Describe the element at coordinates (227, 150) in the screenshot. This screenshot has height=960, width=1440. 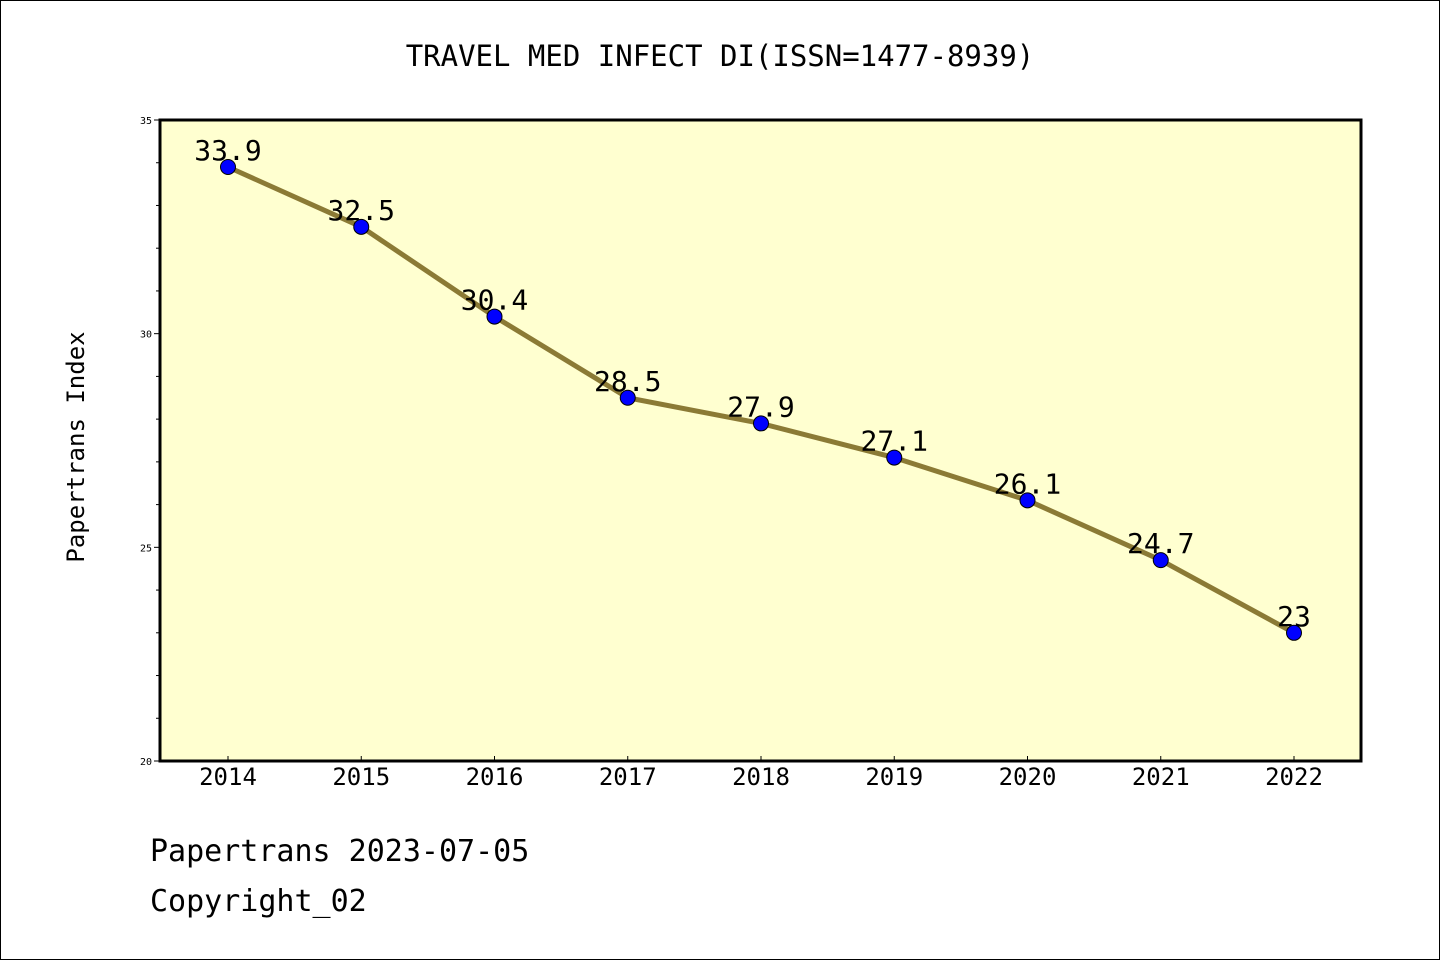
I see `data-label: 33.9` at that location.